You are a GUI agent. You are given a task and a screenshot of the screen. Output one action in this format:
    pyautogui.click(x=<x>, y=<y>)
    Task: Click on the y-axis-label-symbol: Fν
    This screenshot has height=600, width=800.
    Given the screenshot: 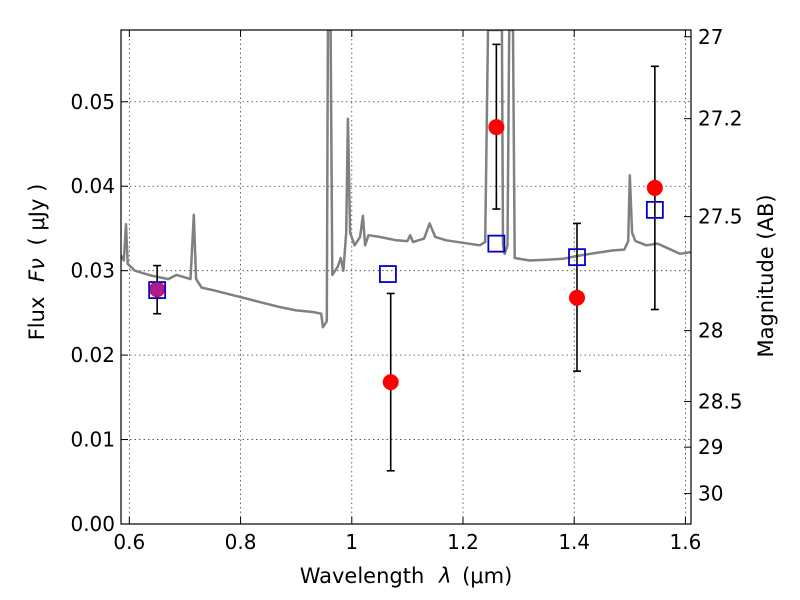 What is the action you would take?
    pyautogui.click(x=37, y=270)
    